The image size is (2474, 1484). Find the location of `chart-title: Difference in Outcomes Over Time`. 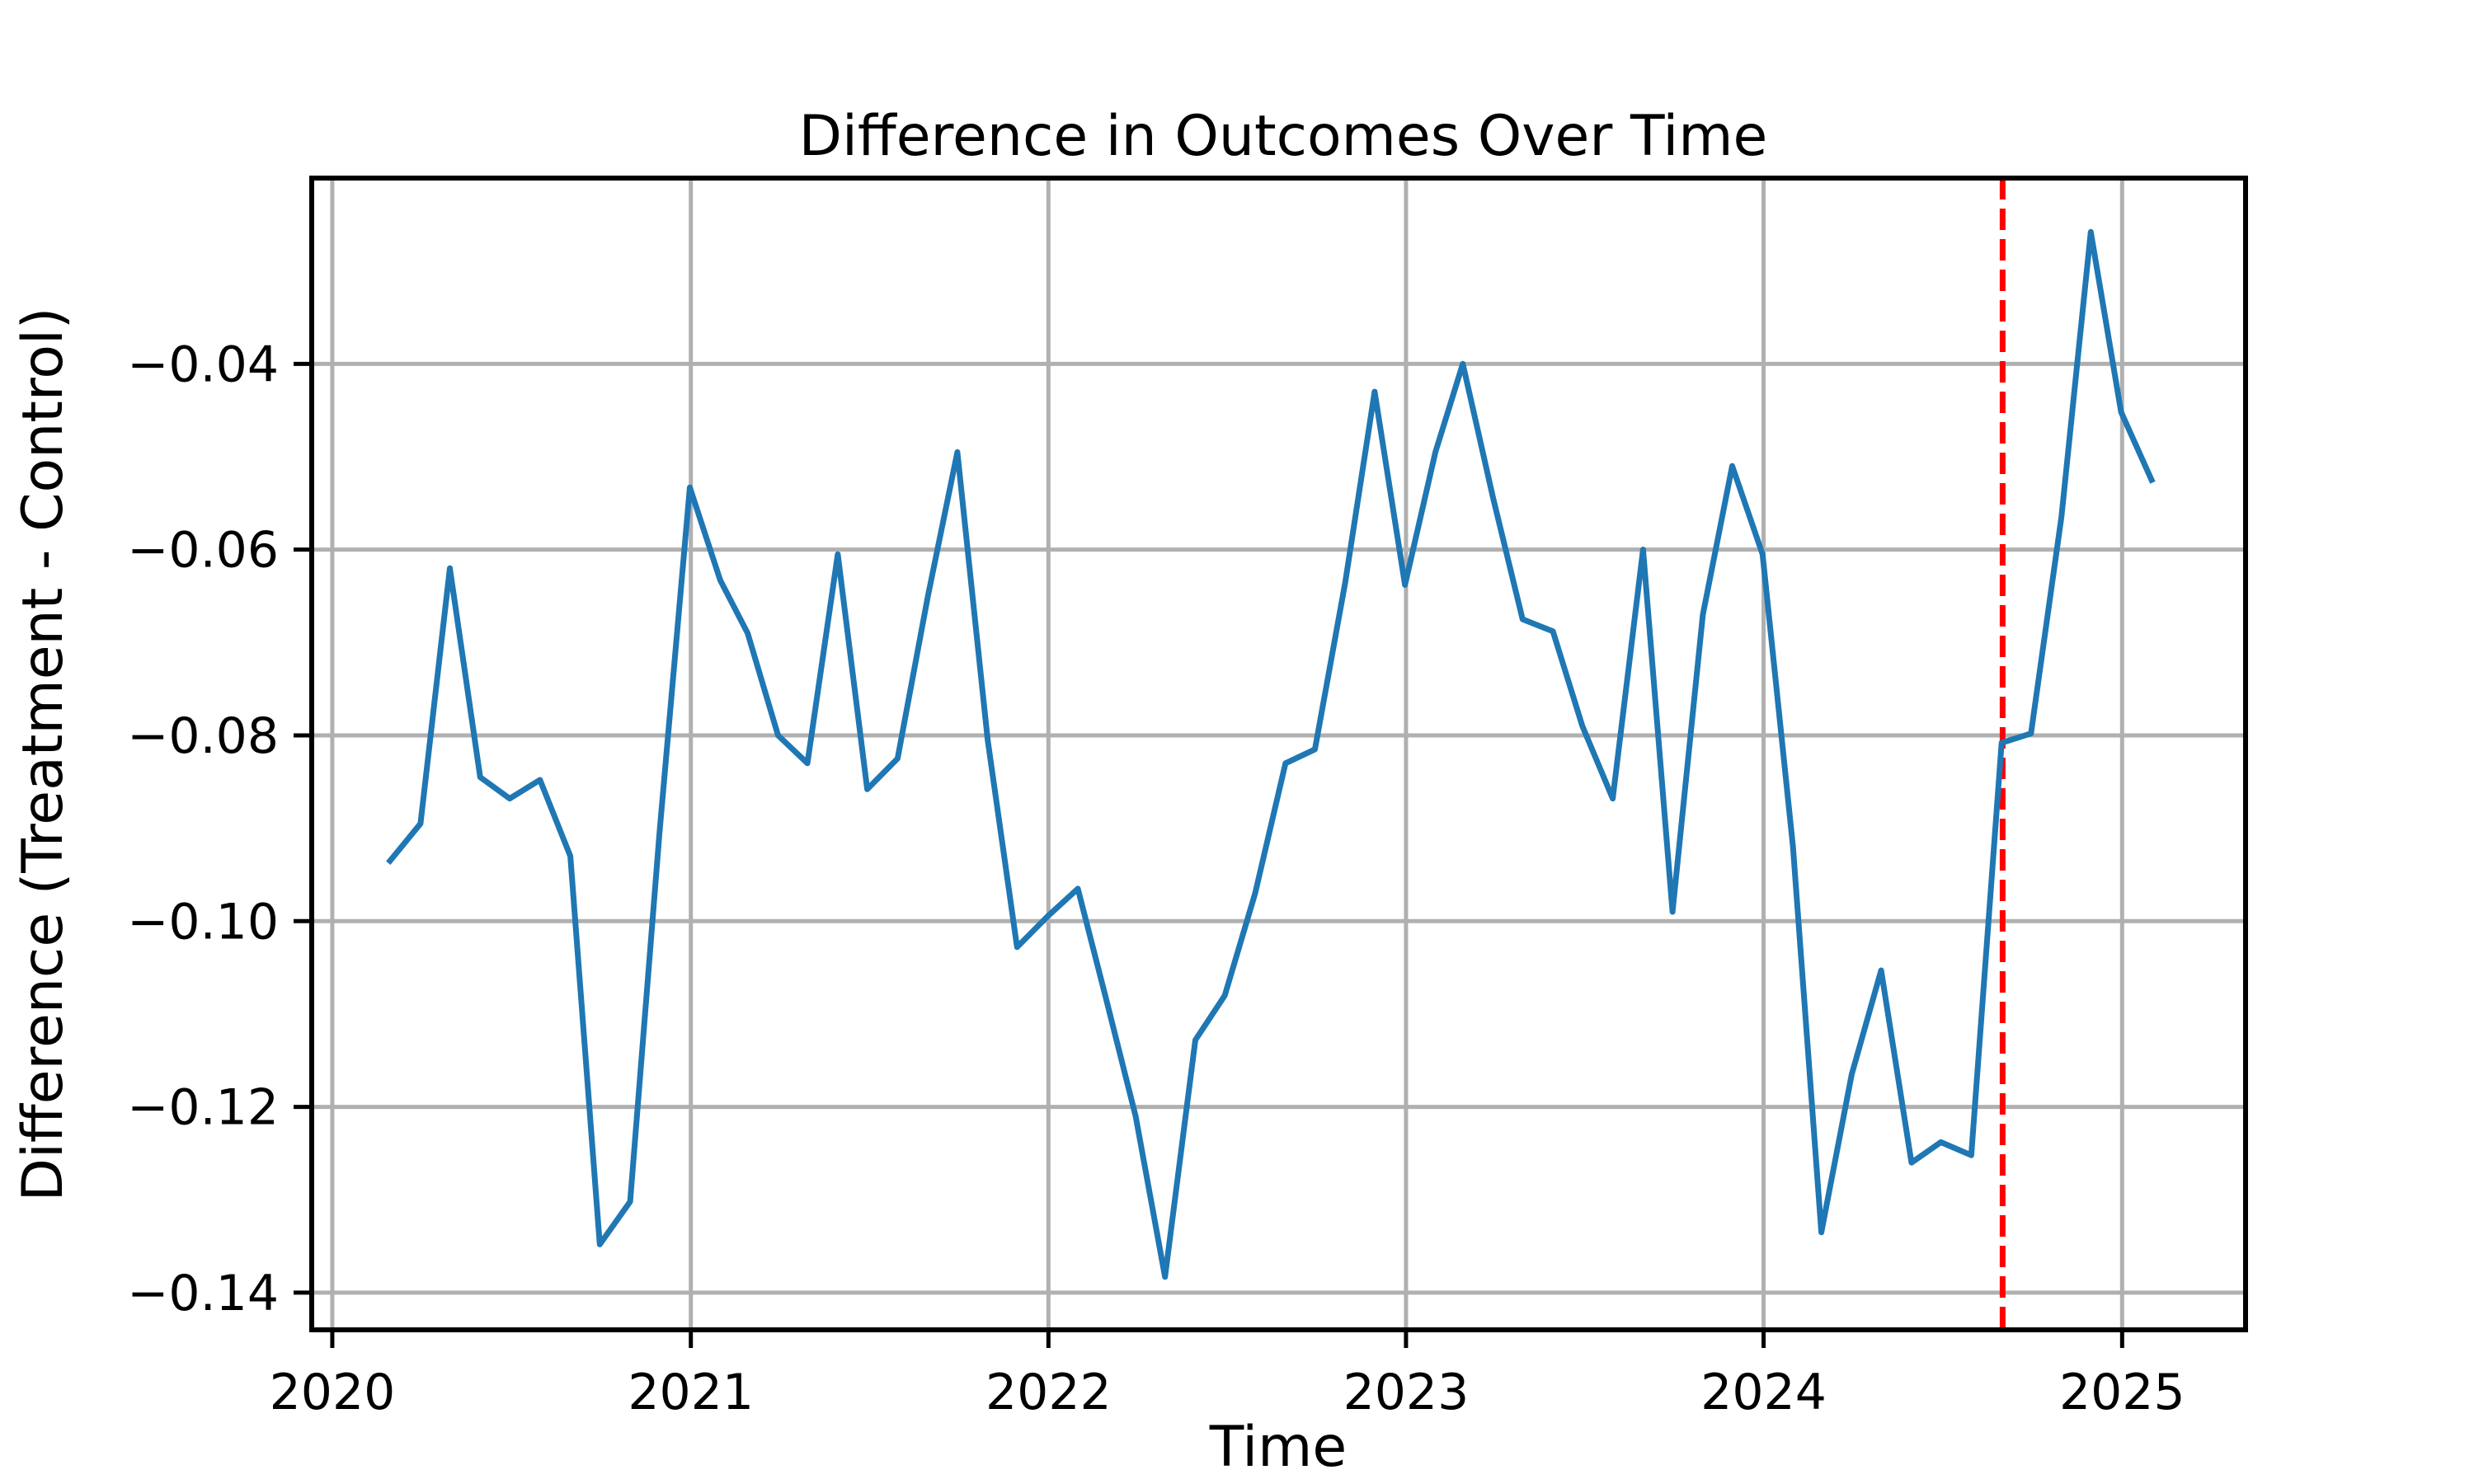

chart-title: Difference in Outcomes Over Time is located at coordinates (1283, 136).